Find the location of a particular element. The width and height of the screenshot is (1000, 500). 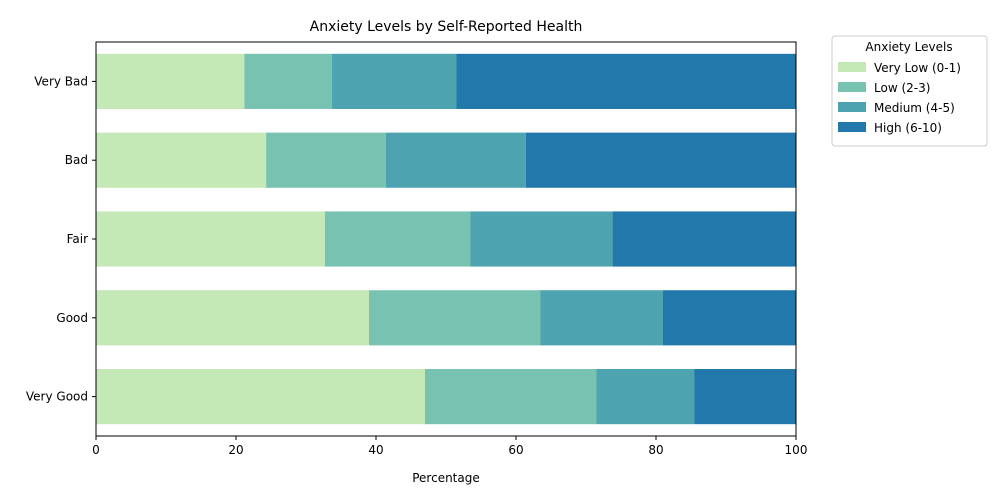

y-axis-ticks: Very Bad Bad Fair Good Very Good is located at coordinates (61, 239).